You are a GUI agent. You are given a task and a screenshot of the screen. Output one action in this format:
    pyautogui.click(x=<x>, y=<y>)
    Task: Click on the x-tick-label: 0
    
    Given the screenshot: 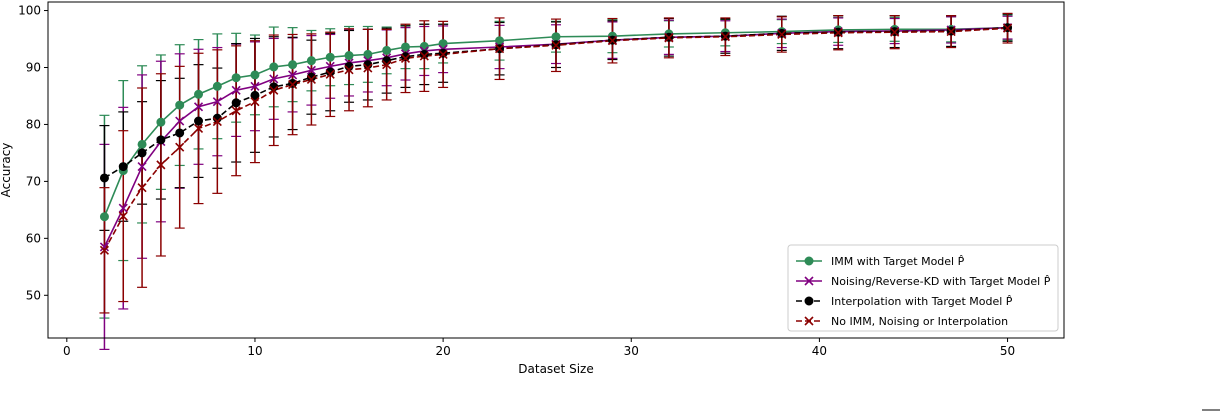 What is the action you would take?
    pyautogui.click(x=67, y=351)
    